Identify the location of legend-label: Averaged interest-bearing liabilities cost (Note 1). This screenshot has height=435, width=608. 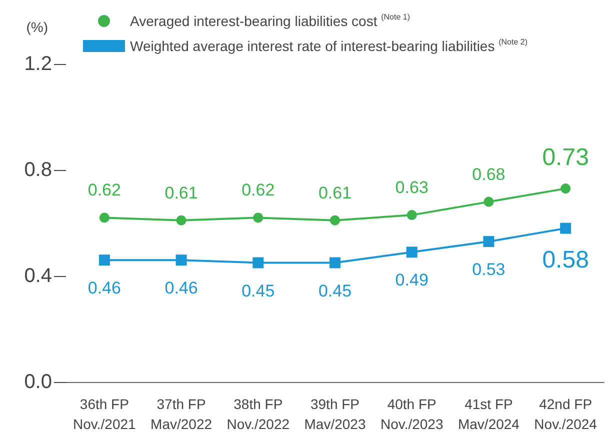
(270, 20).